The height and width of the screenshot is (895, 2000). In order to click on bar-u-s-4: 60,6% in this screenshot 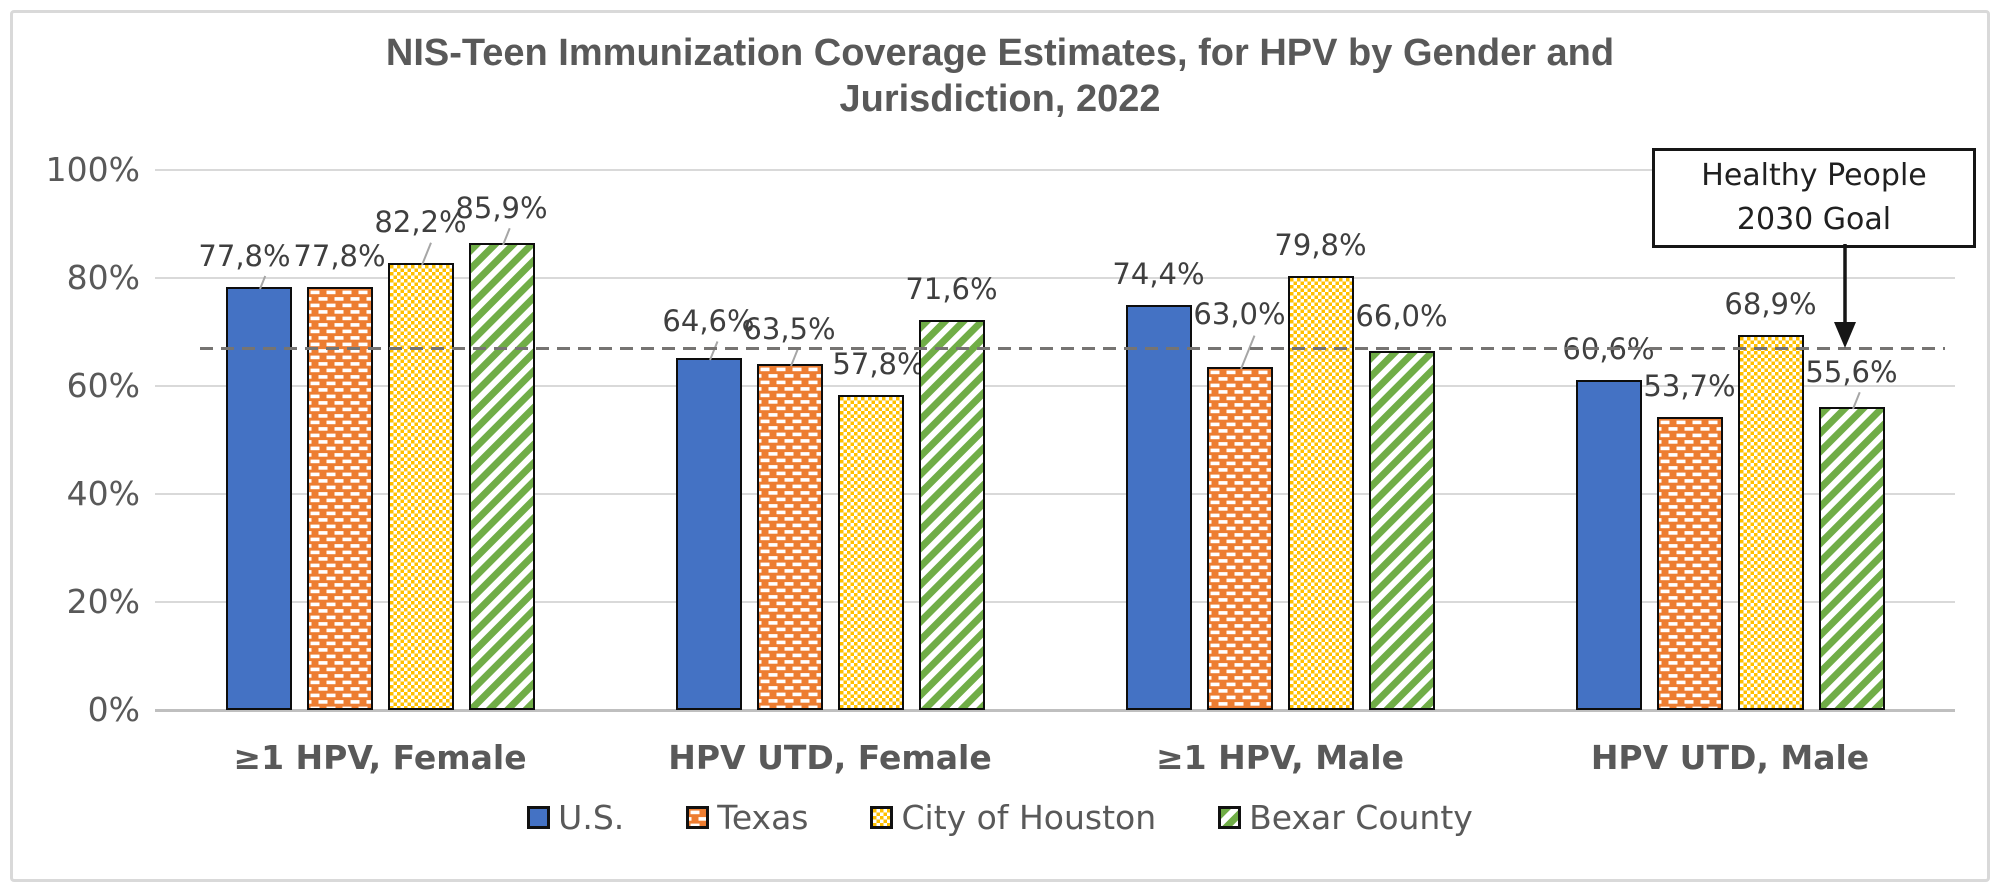, I will do `click(1608, 521)`.